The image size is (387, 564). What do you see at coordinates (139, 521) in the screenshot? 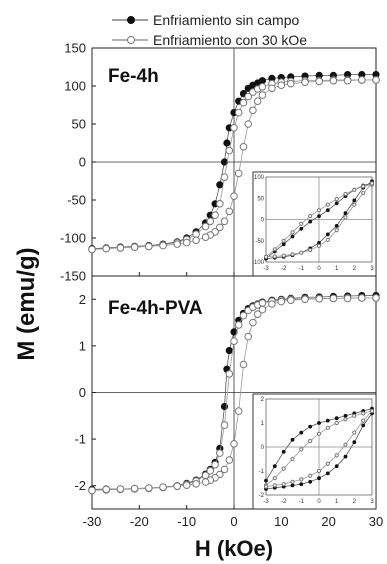
I see `x-tick-label-1: -20` at bounding box center [139, 521].